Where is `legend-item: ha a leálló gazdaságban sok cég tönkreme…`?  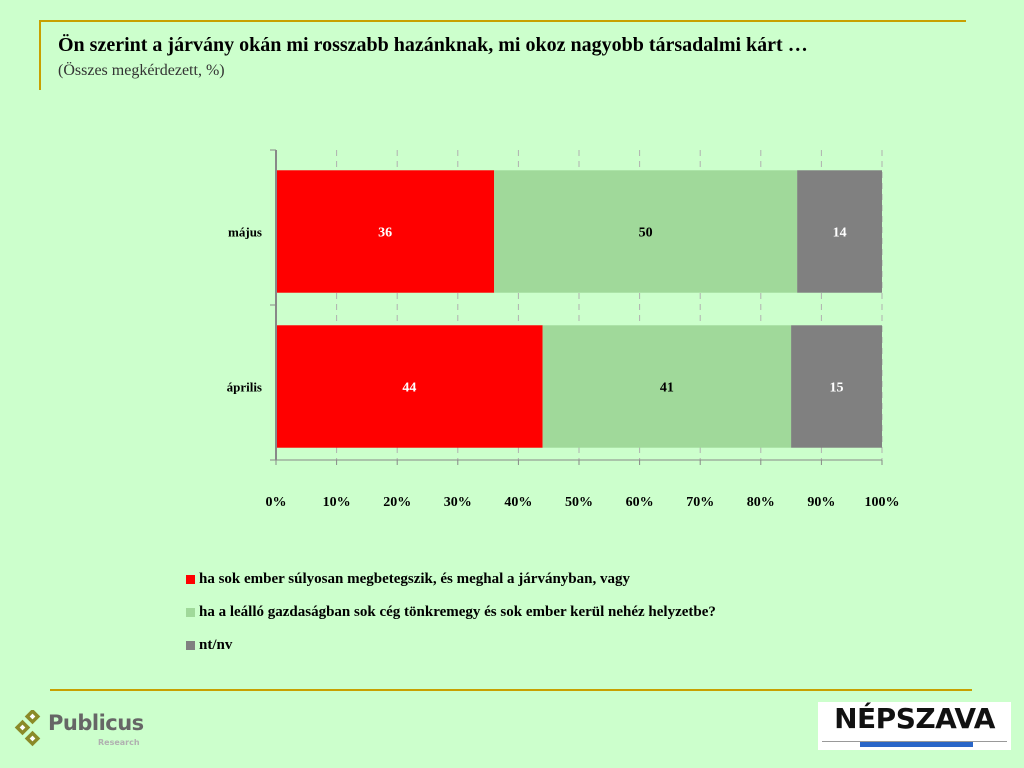
legend-item: ha a leálló gazdaságban sok cég tönkreme… is located at coordinates (451, 612).